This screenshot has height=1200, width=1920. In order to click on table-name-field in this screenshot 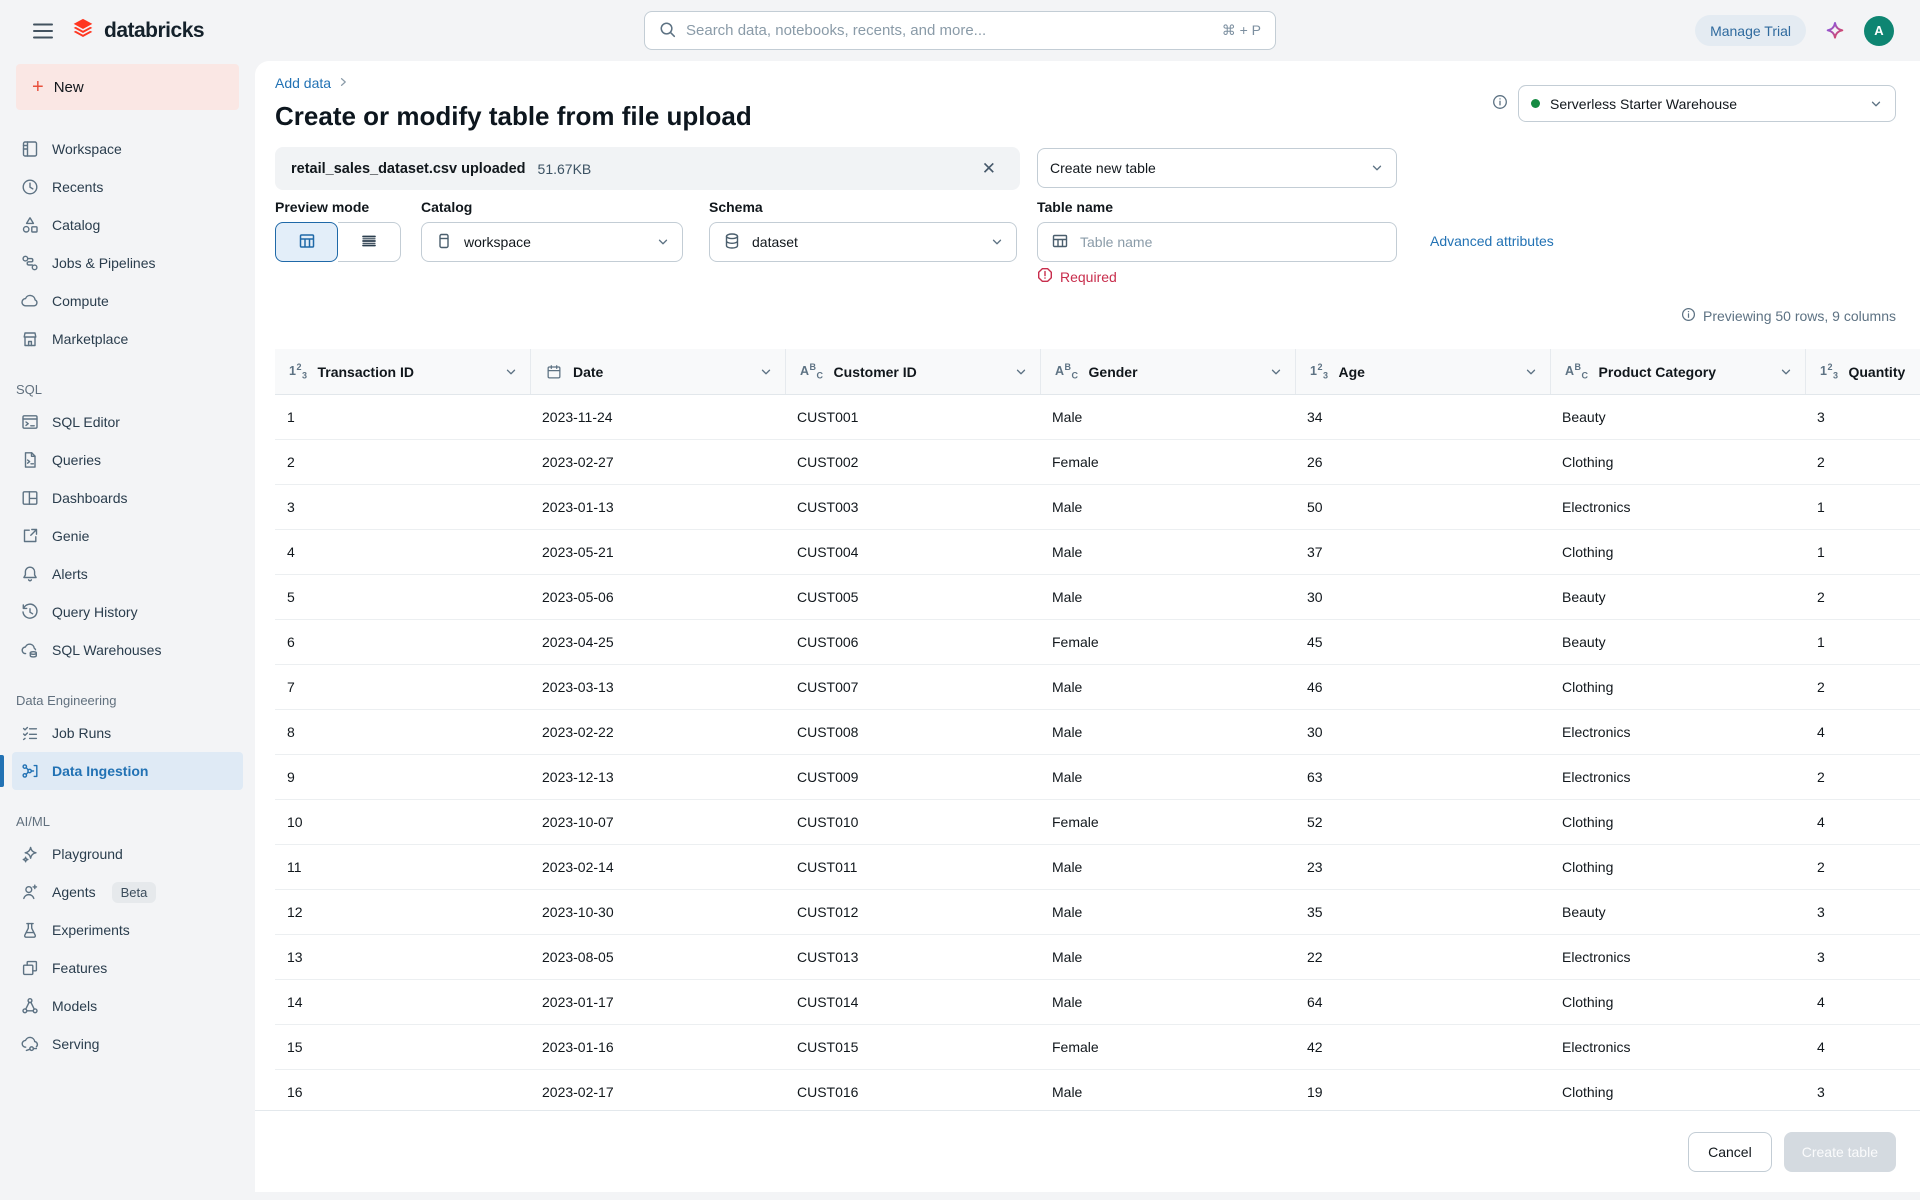, I will do `click(1217, 242)`.